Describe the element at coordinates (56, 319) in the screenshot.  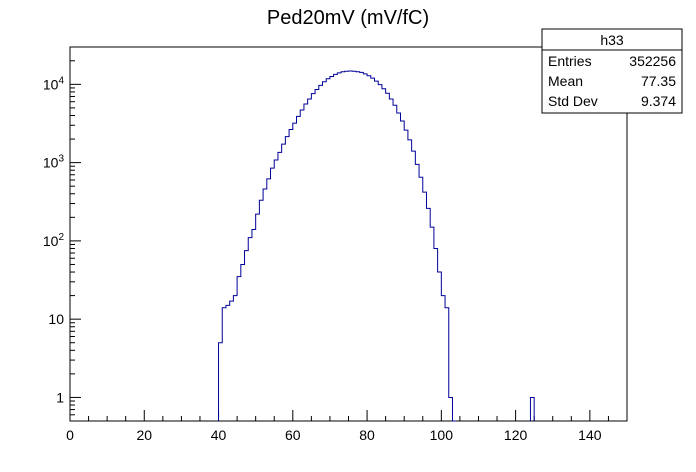
I see `y-tick-label: 10` at that location.